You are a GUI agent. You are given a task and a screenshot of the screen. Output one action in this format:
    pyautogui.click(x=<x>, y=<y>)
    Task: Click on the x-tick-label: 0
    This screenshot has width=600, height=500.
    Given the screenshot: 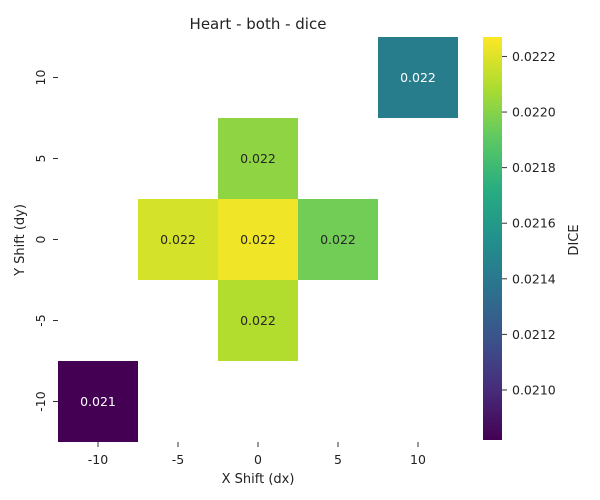 What is the action you would take?
    pyautogui.click(x=258, y=459)
    